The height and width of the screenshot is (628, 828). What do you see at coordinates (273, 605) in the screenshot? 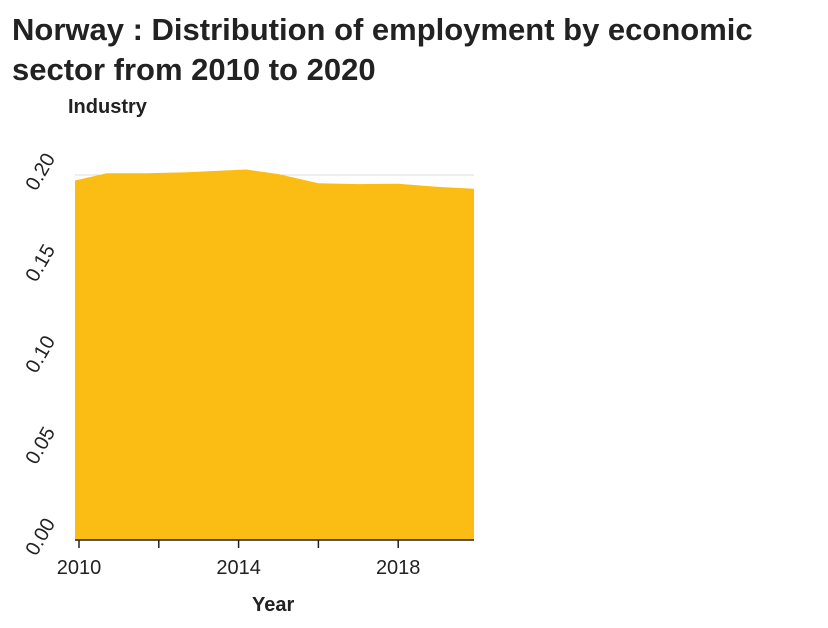
I see `x-axis-label: Year` at bounding box center [273, 605].